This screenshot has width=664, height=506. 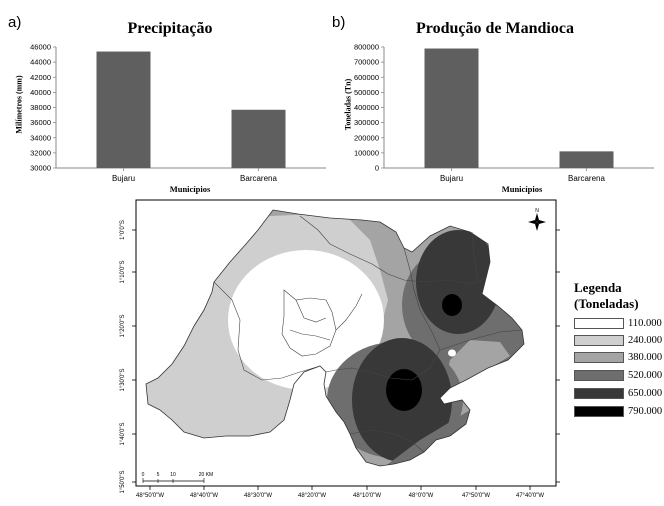 What do you see at coordinates (143, 475) in the screenshot?
I see `scale-tick-0: 0` at bounding box center [143, 475].